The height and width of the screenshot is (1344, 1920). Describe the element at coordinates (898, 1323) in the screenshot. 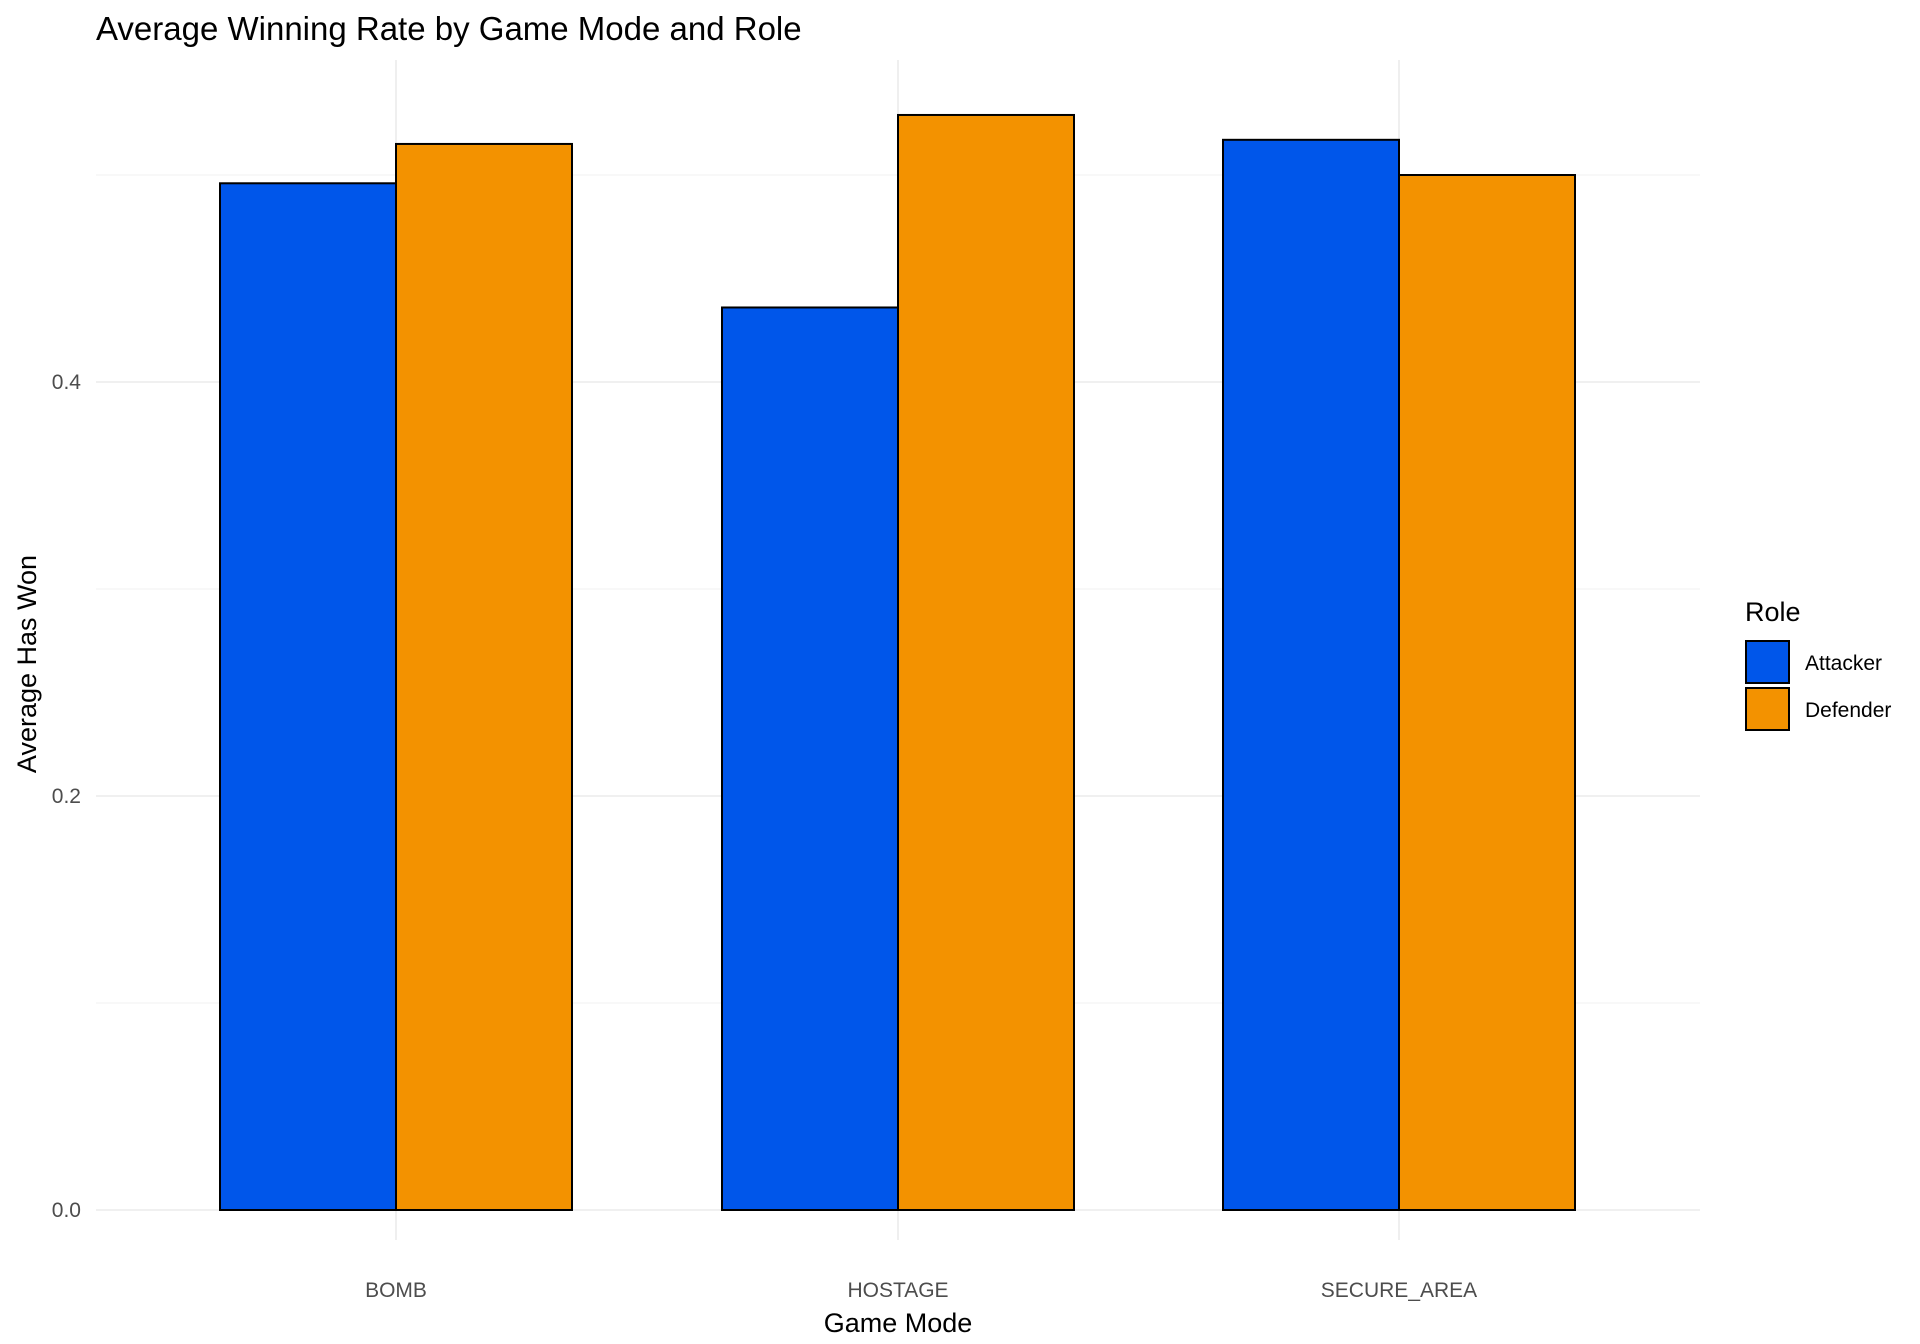

I see `x-axis-label: Game Mode` at that location.